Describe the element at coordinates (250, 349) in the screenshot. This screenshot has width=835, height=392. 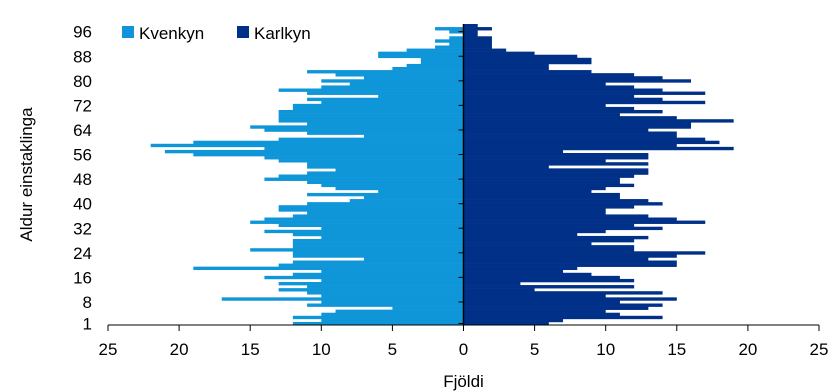
I see `x-tick-label: 15` at that location.